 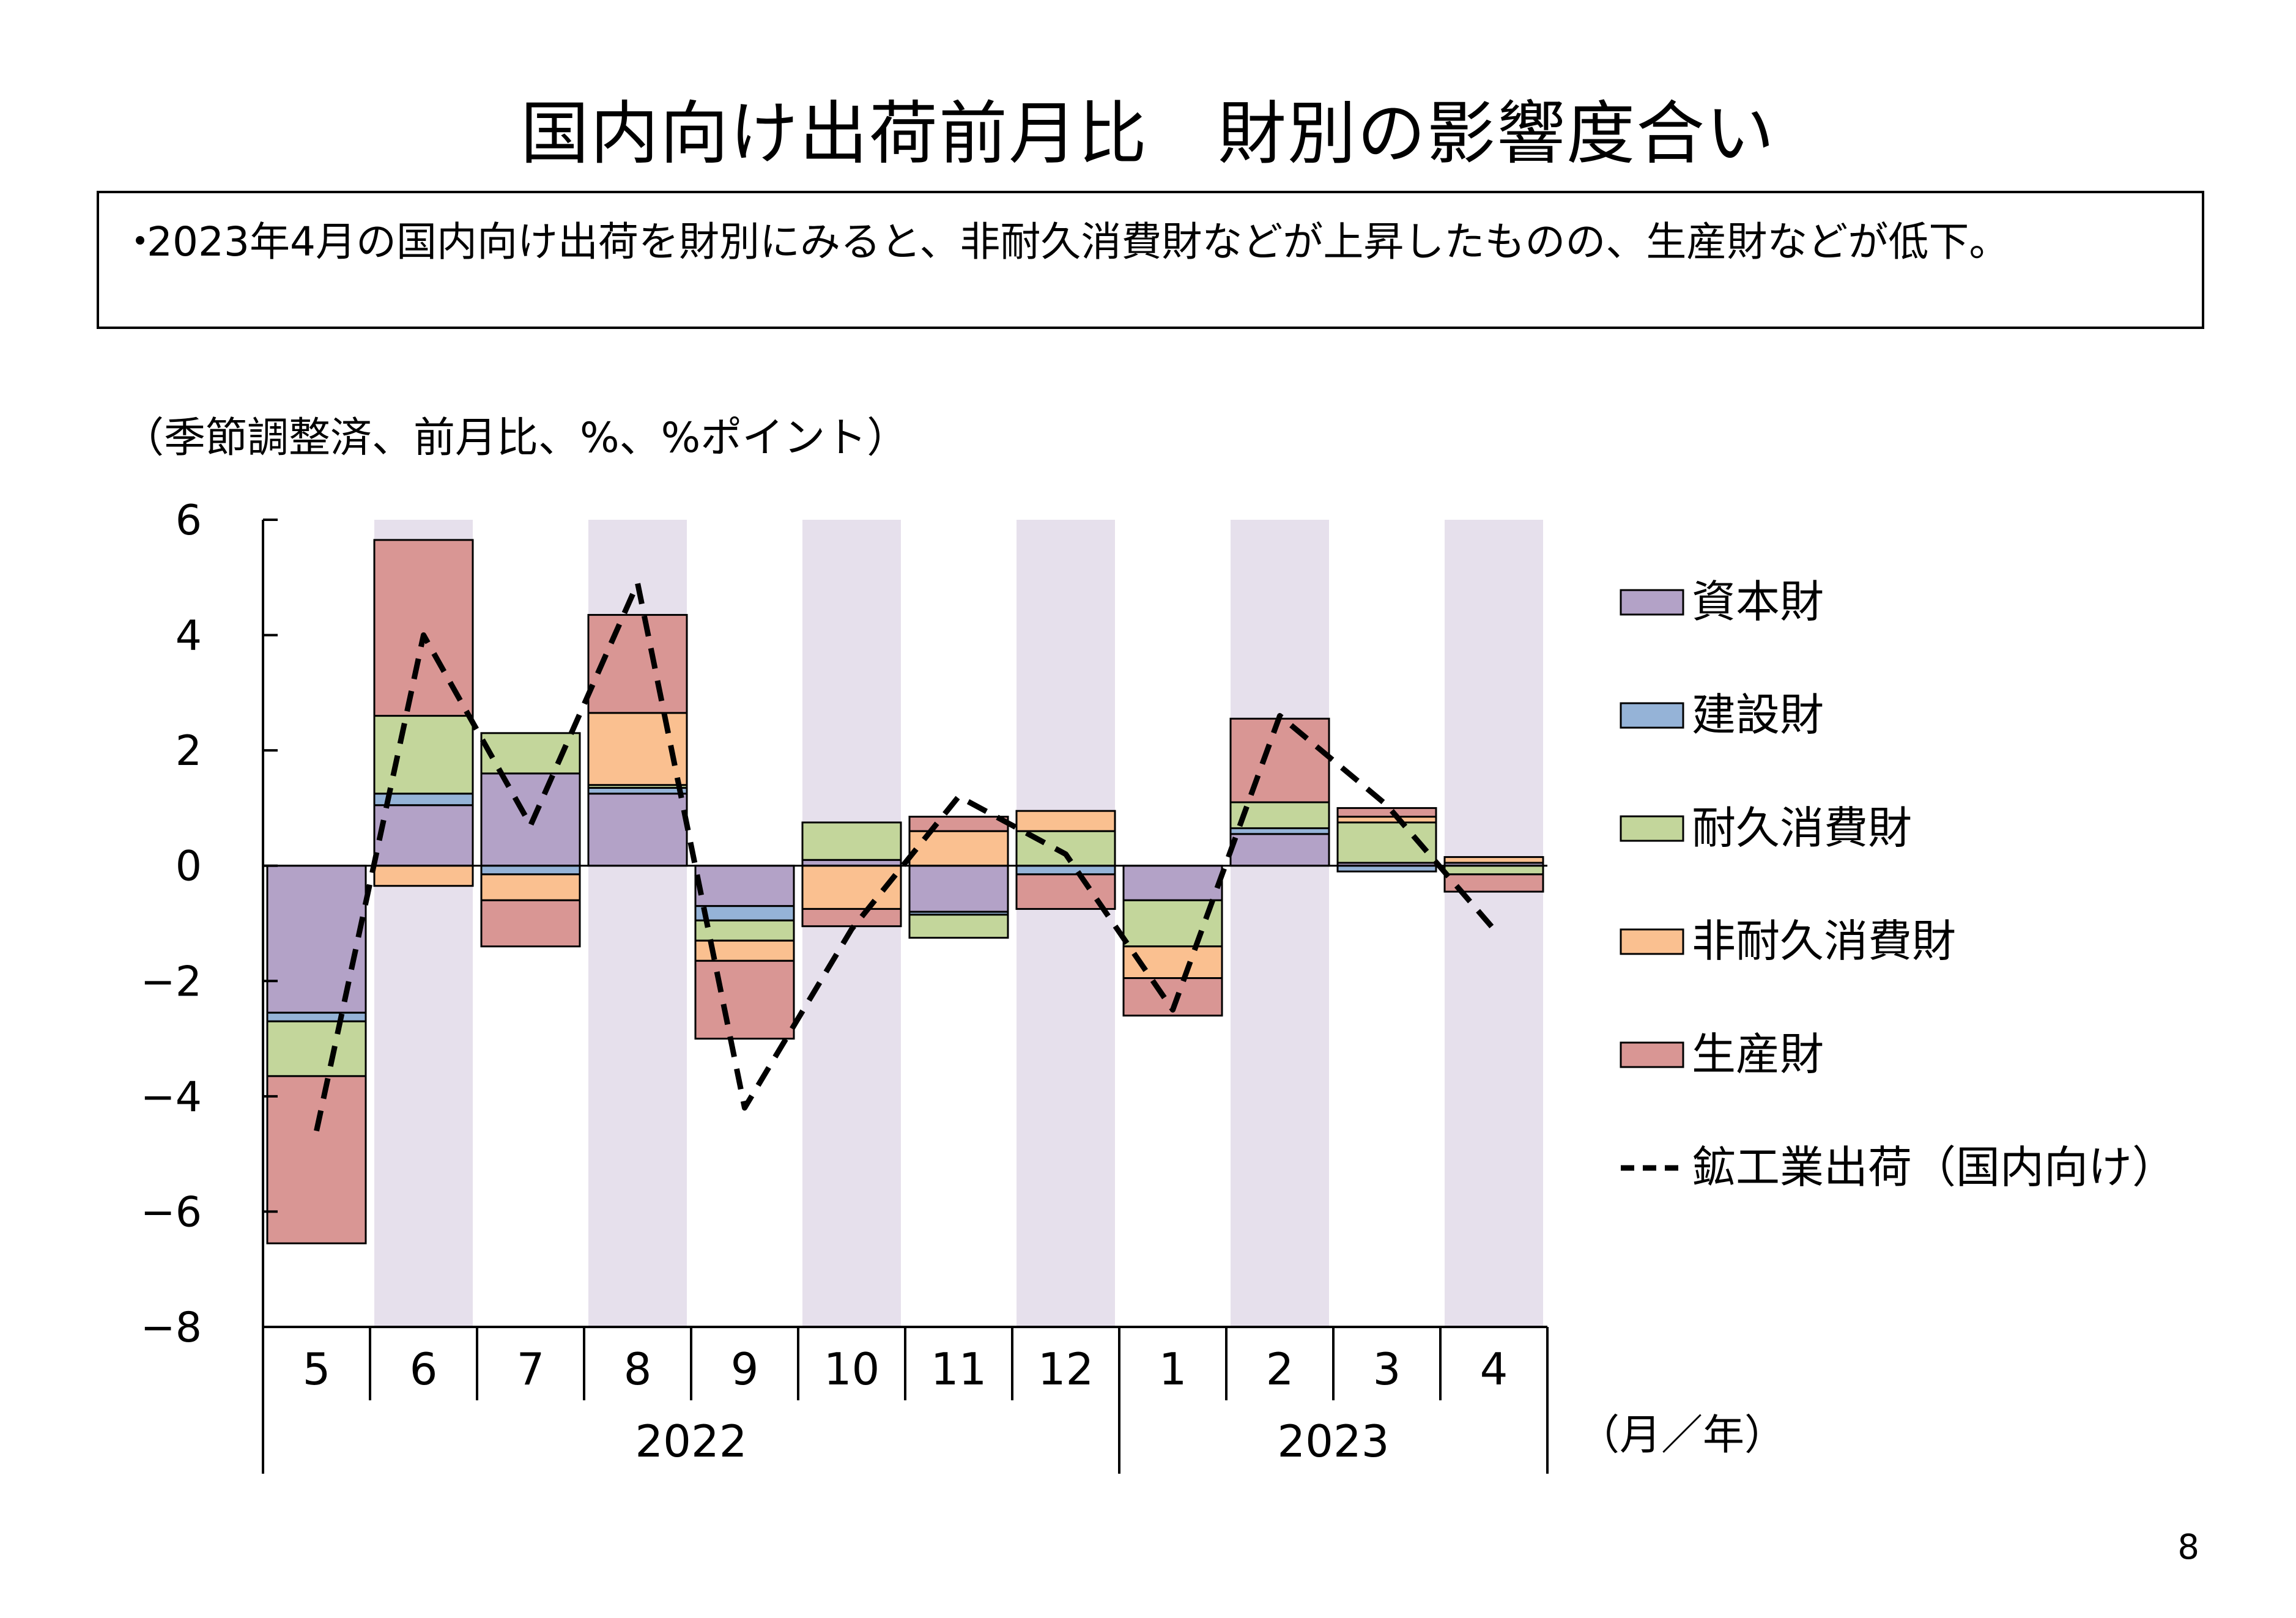 I want to click on y-tick-label: −2, so click(x=172, y=982).